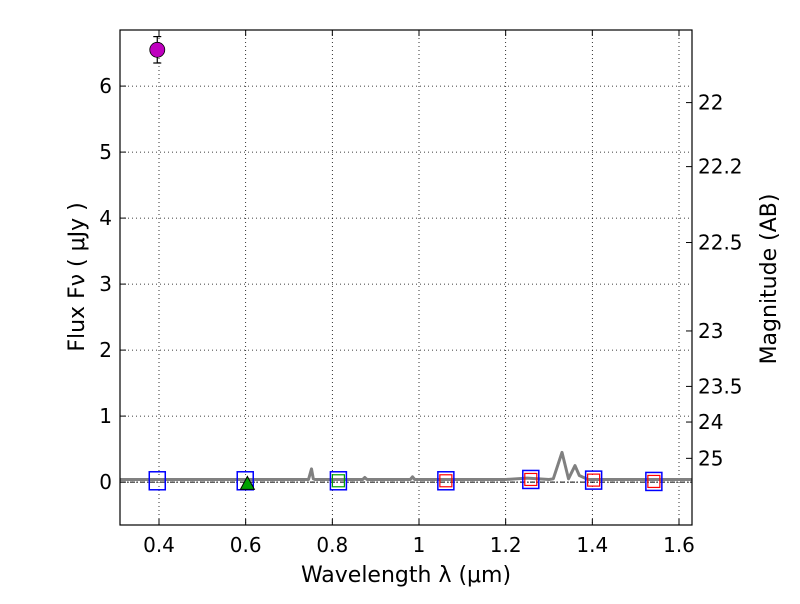 Image resolution: width=800 pixels, height=604 pixels. I want to click on y-tick-label: 3, so click(105, 284).